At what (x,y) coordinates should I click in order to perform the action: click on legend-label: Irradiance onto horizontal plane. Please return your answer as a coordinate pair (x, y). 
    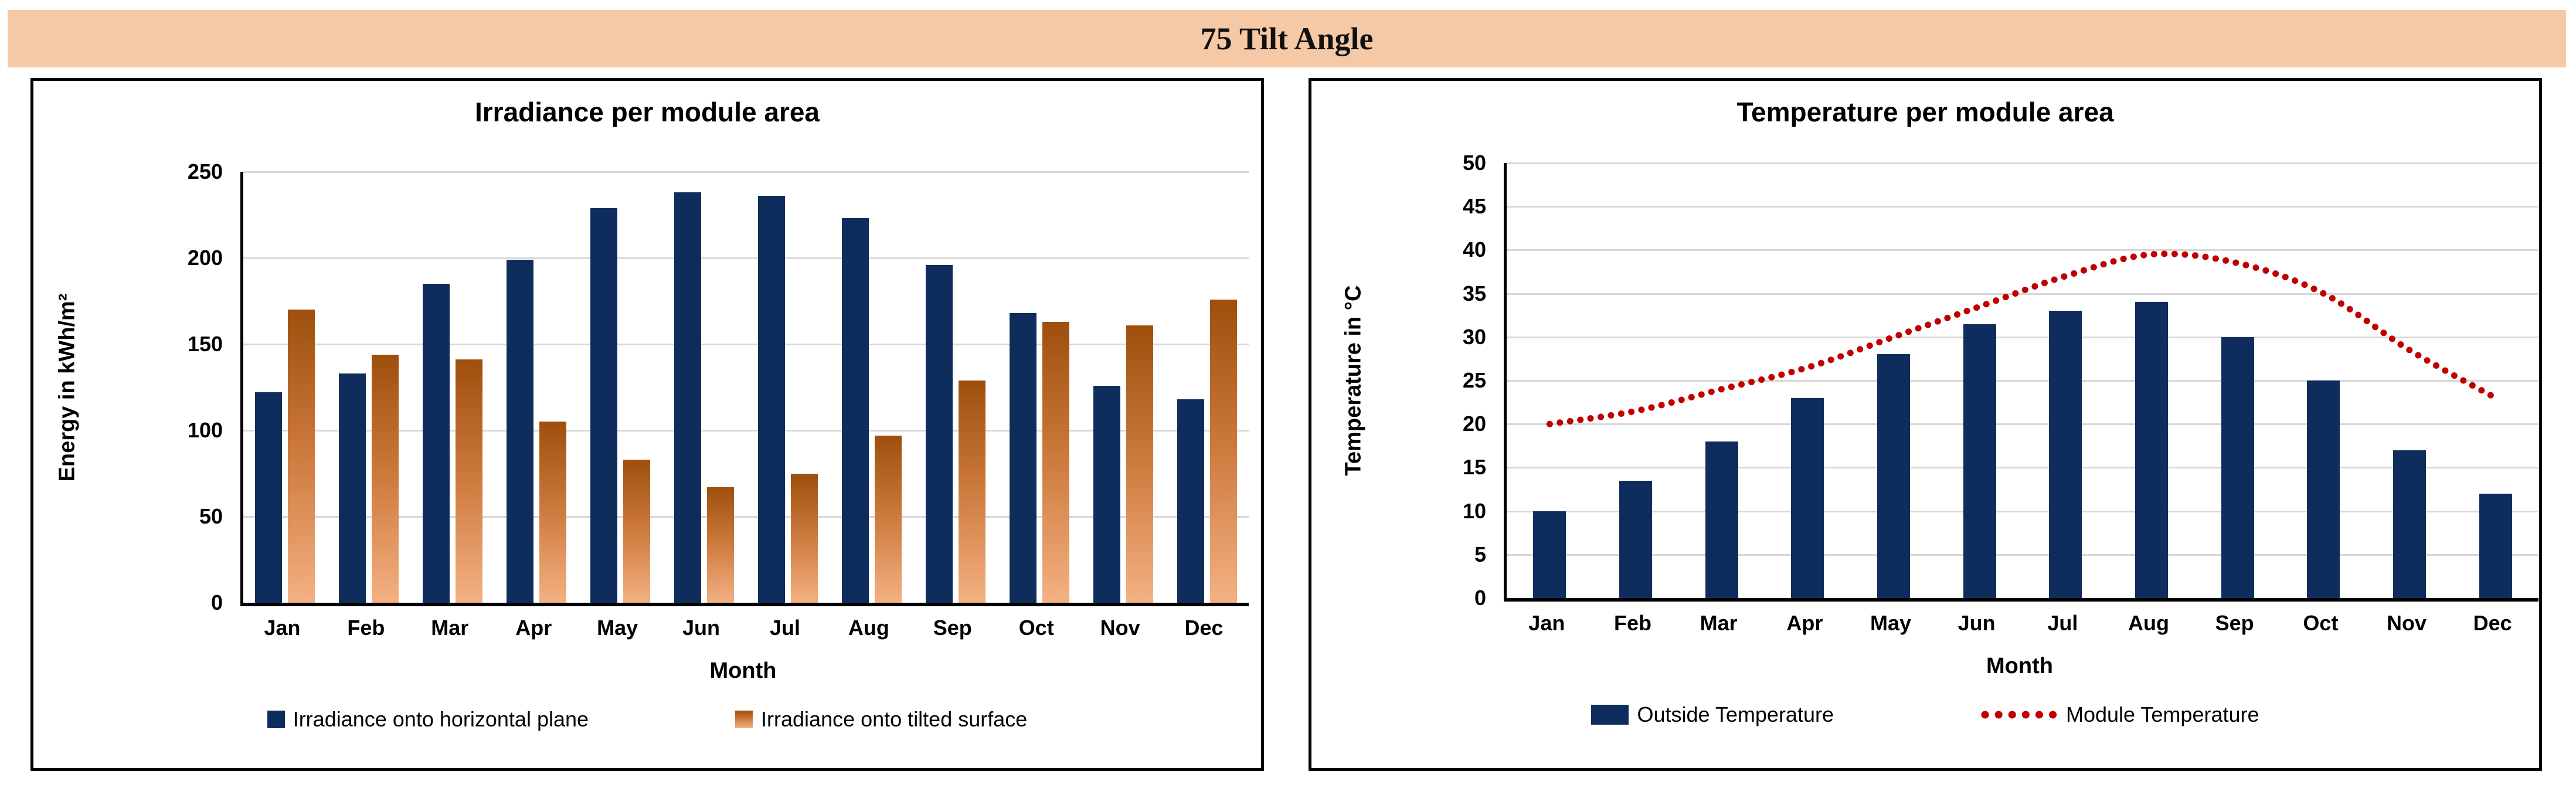
    Looking at the image, I should click on (441, 719).